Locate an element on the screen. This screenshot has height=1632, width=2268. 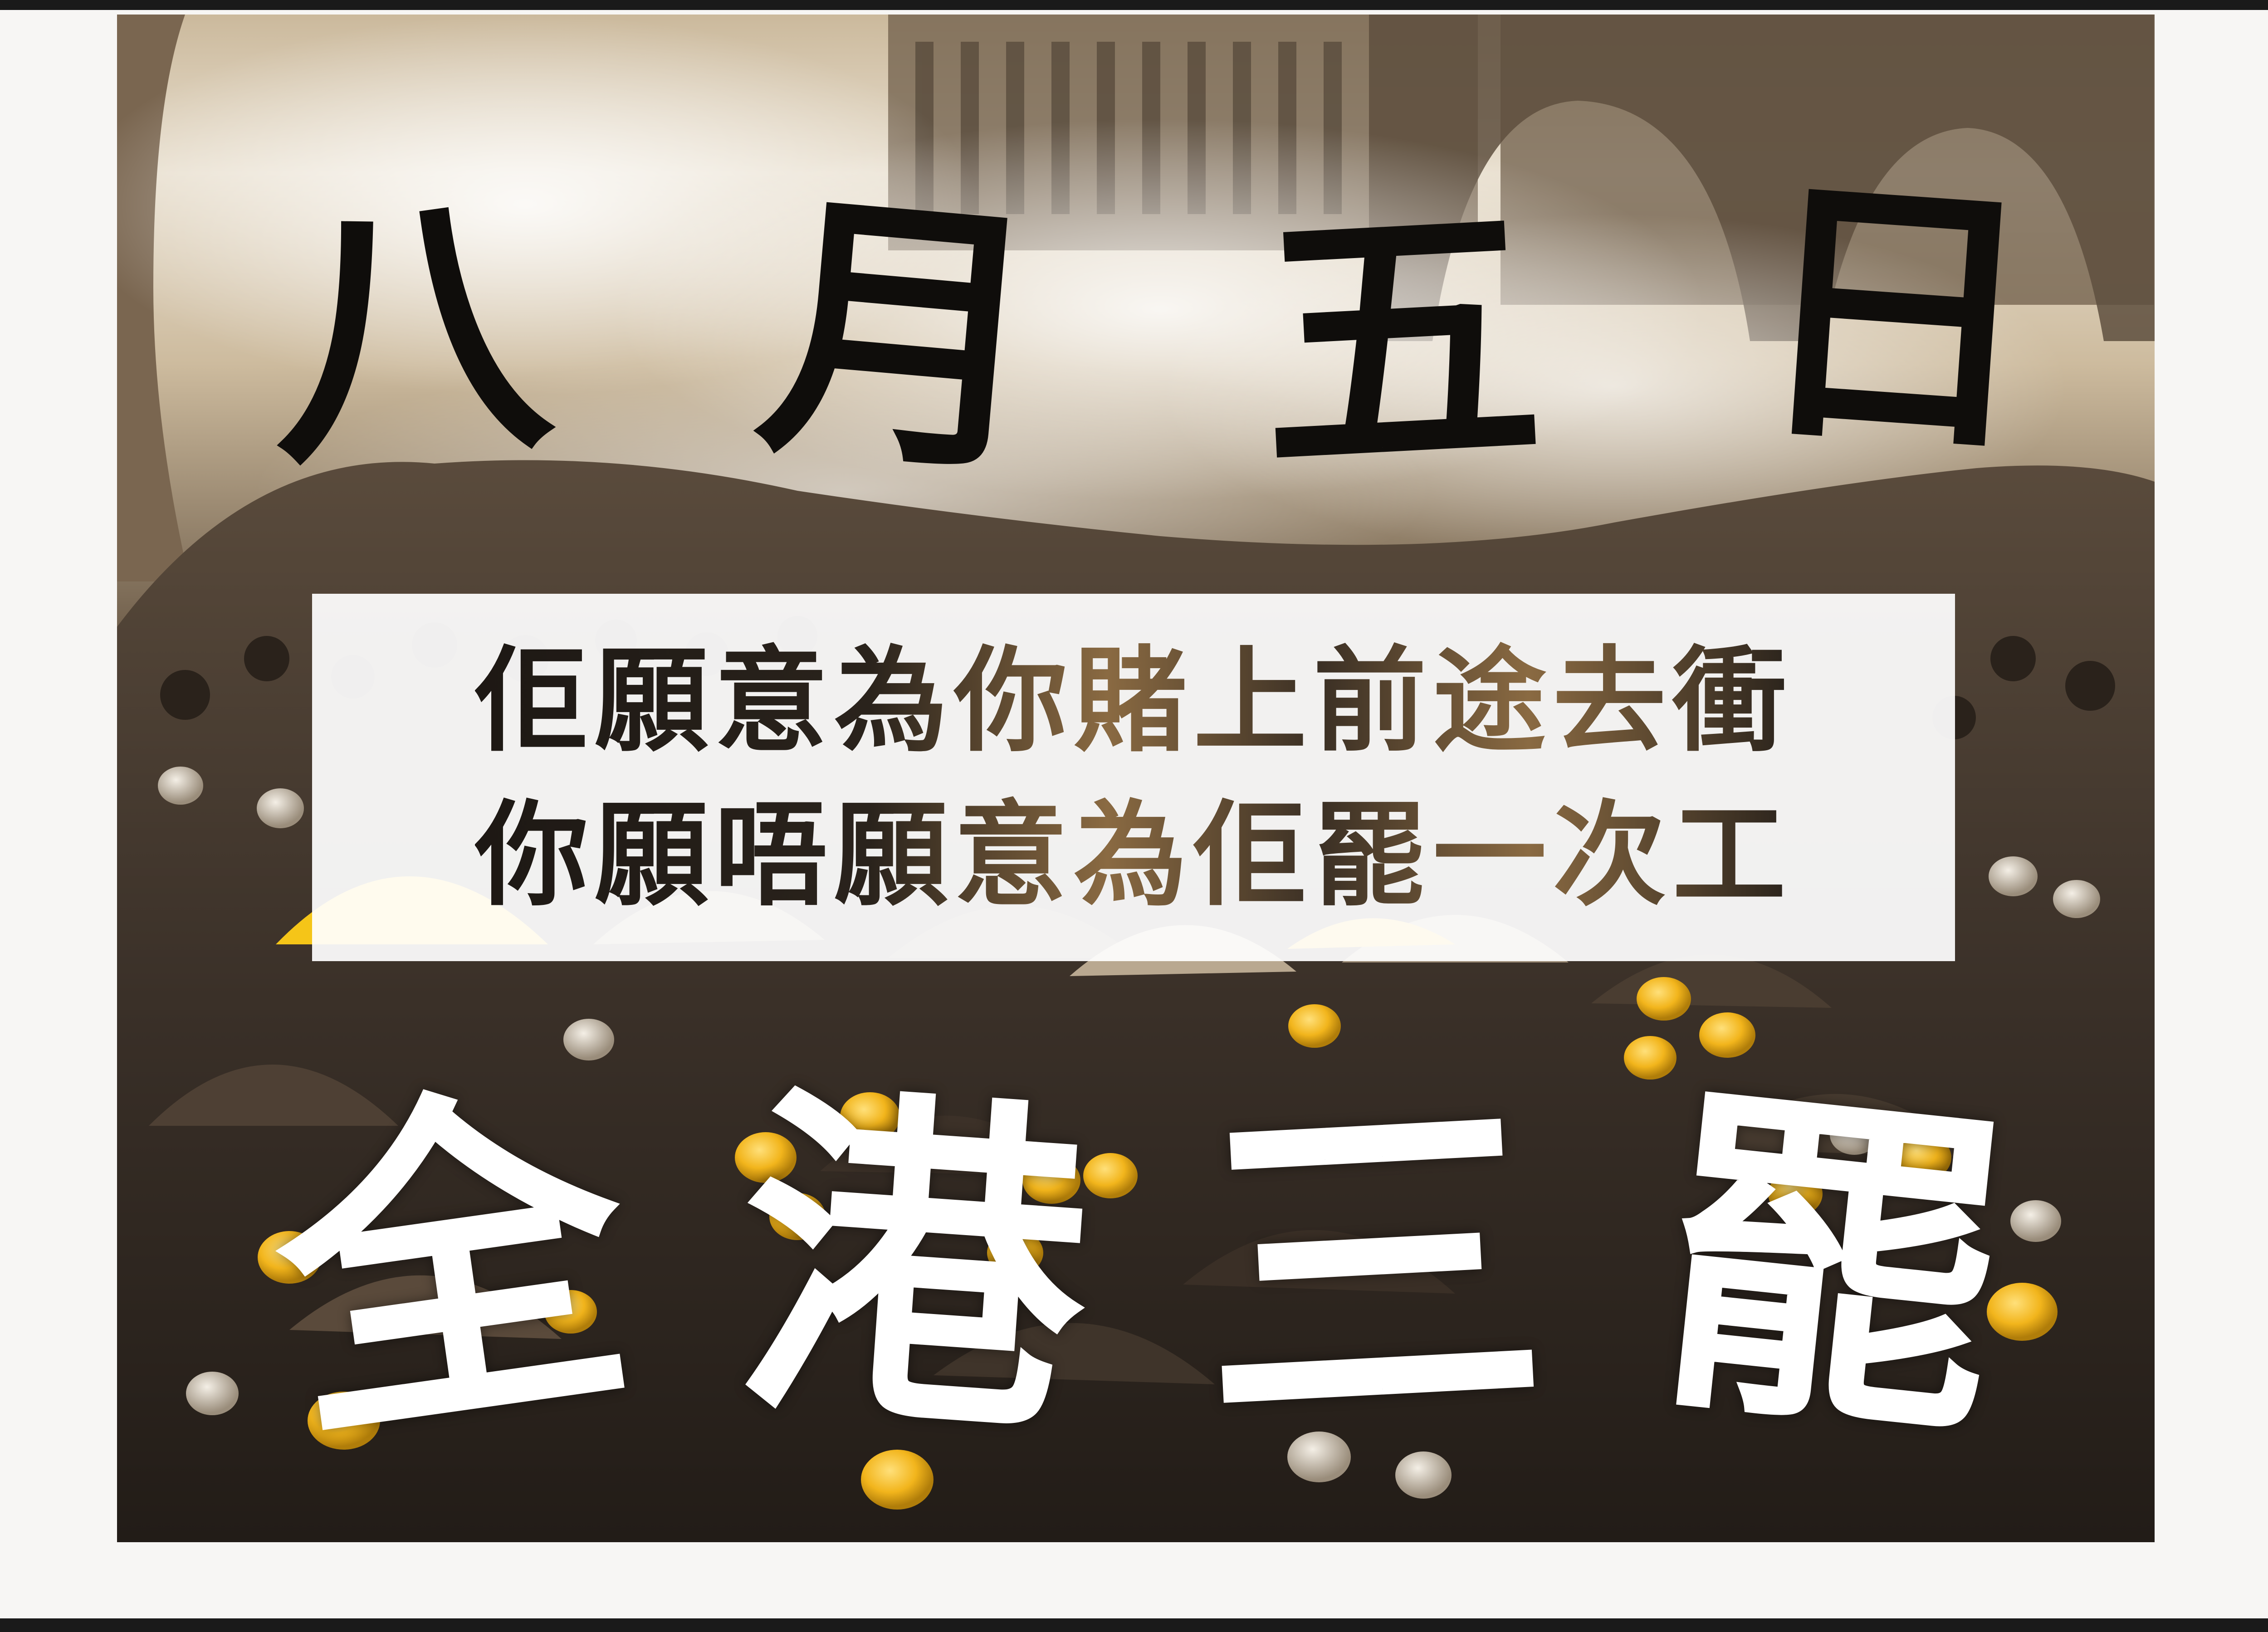
strike-char: 港 is located at coordinates (913, 1266).